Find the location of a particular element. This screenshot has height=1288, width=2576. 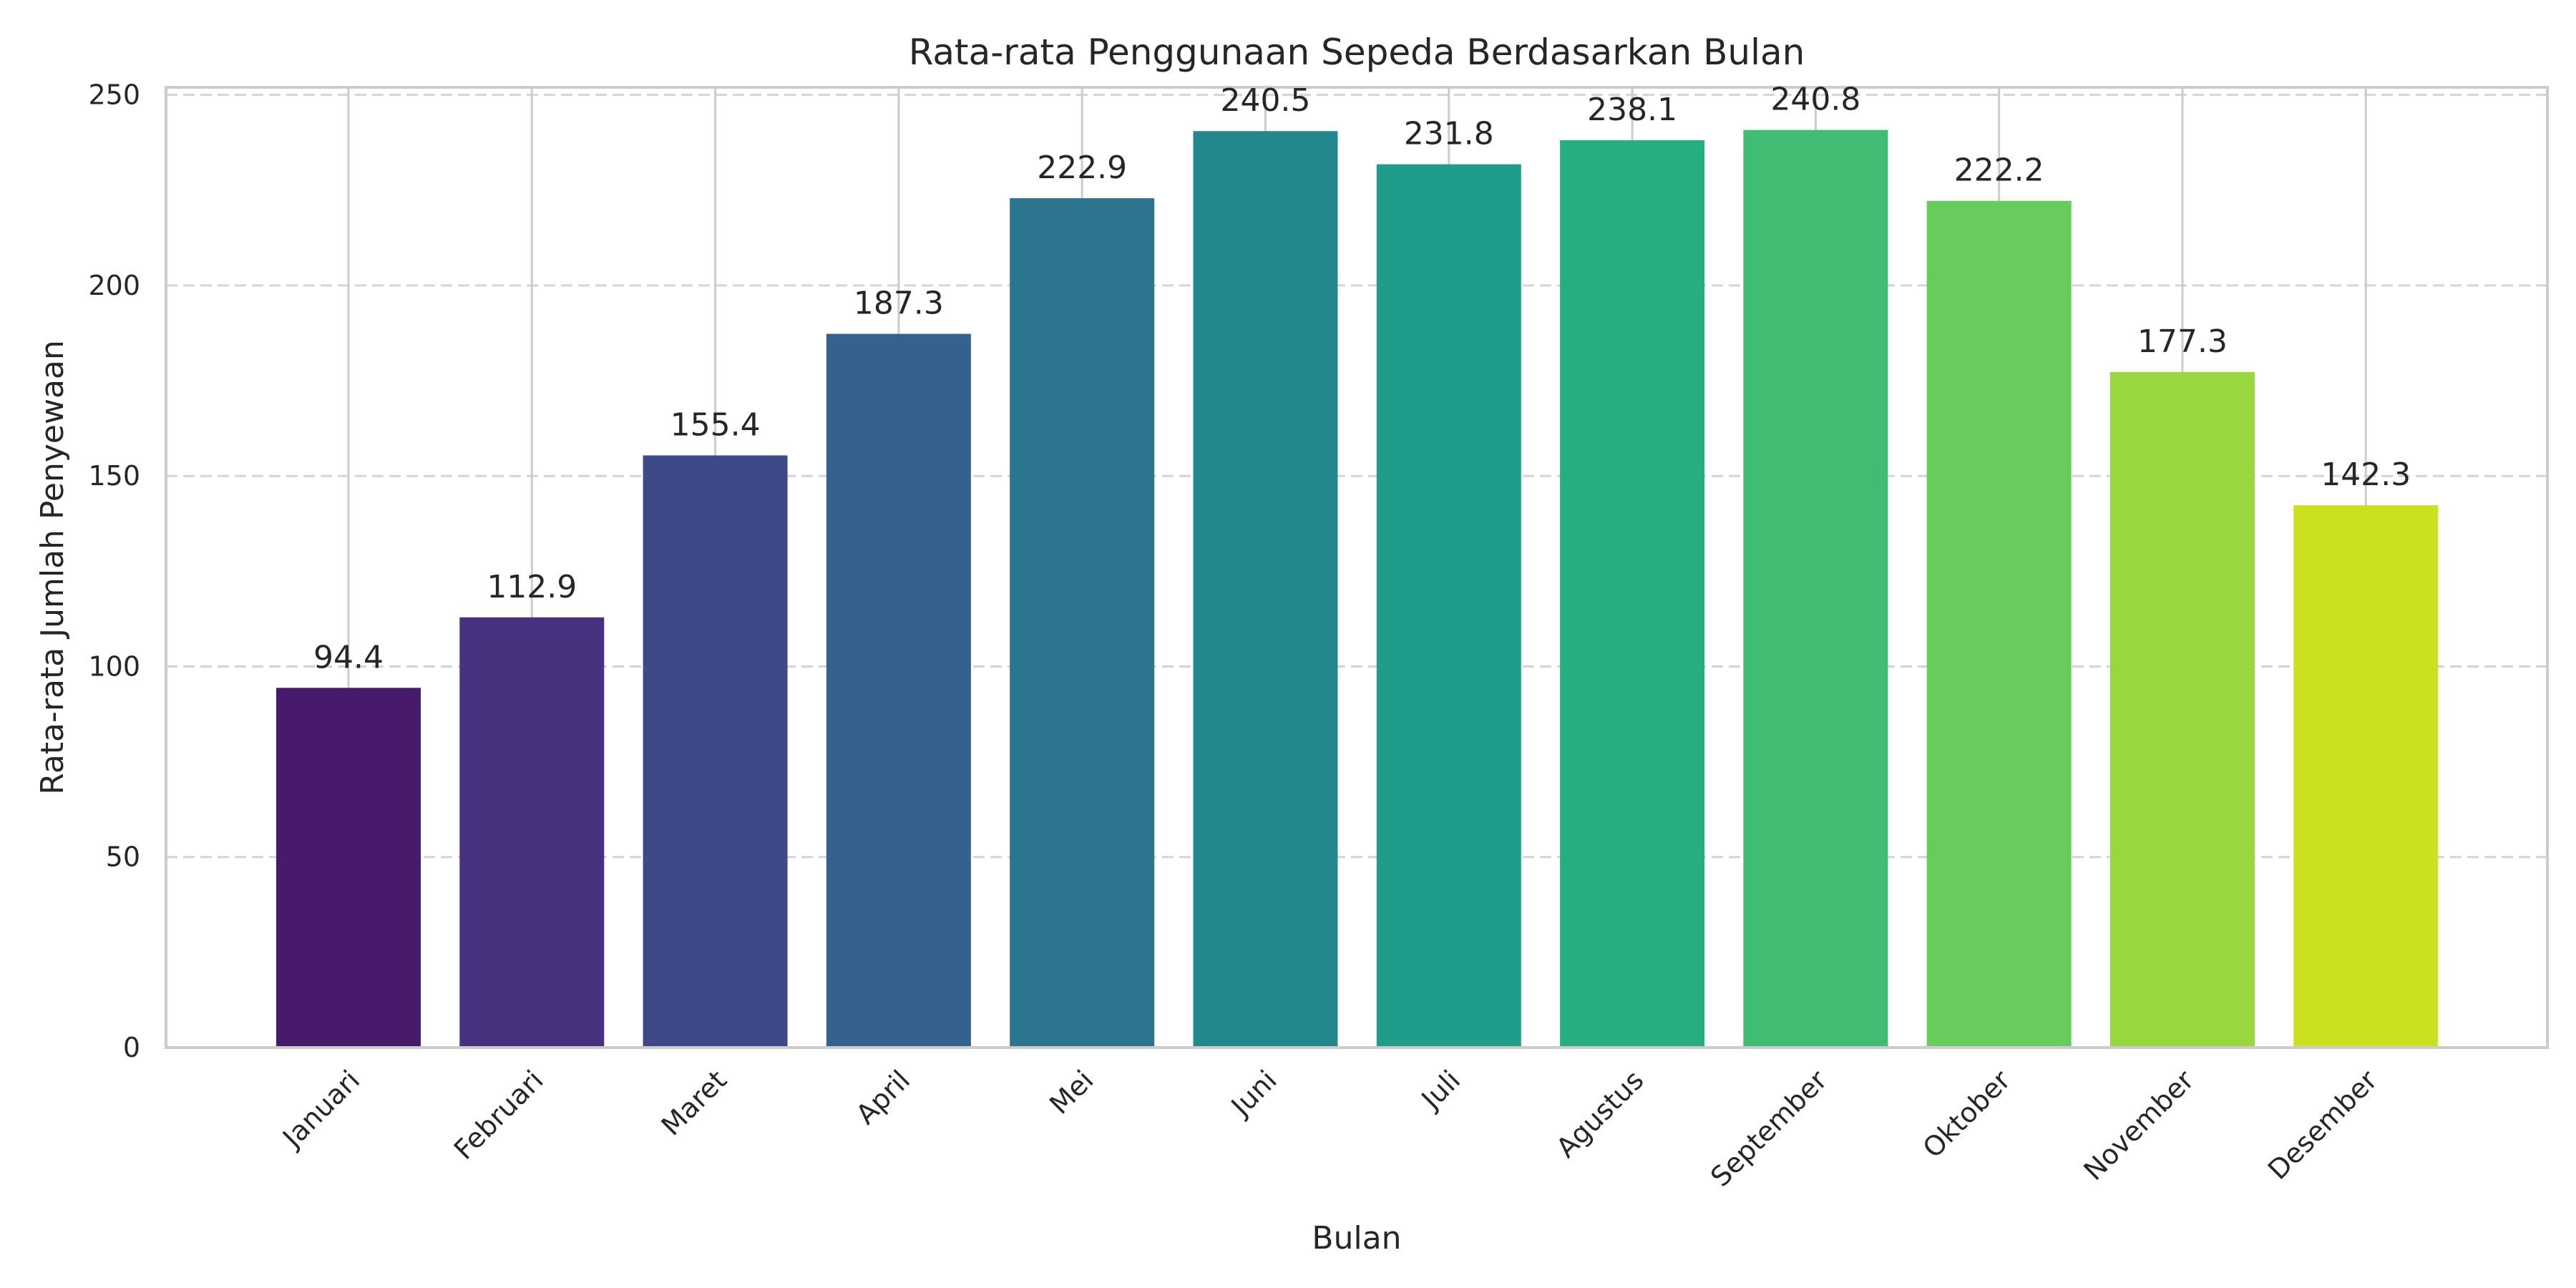

bar-value-label: 222.2 is located at coordinates (1999, 170).